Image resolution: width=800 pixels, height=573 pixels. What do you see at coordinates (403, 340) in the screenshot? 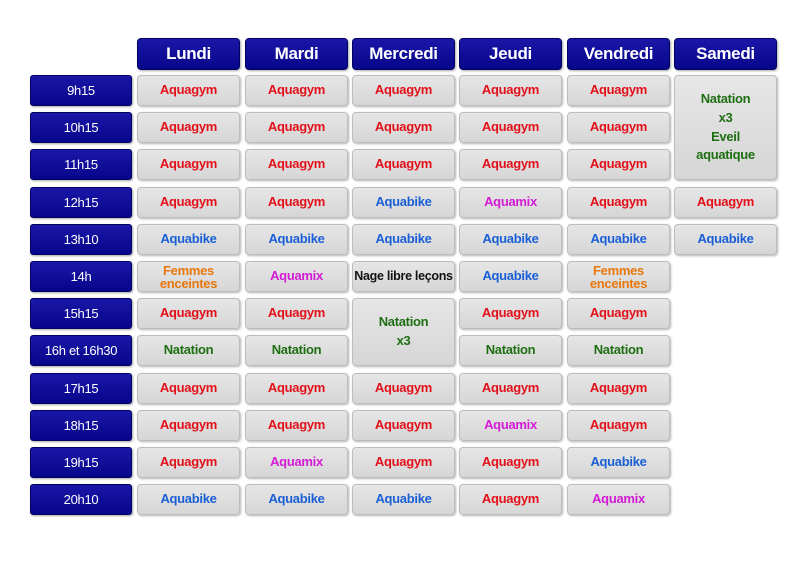
I see `class-label: x3` at bounding box center [403, 340].